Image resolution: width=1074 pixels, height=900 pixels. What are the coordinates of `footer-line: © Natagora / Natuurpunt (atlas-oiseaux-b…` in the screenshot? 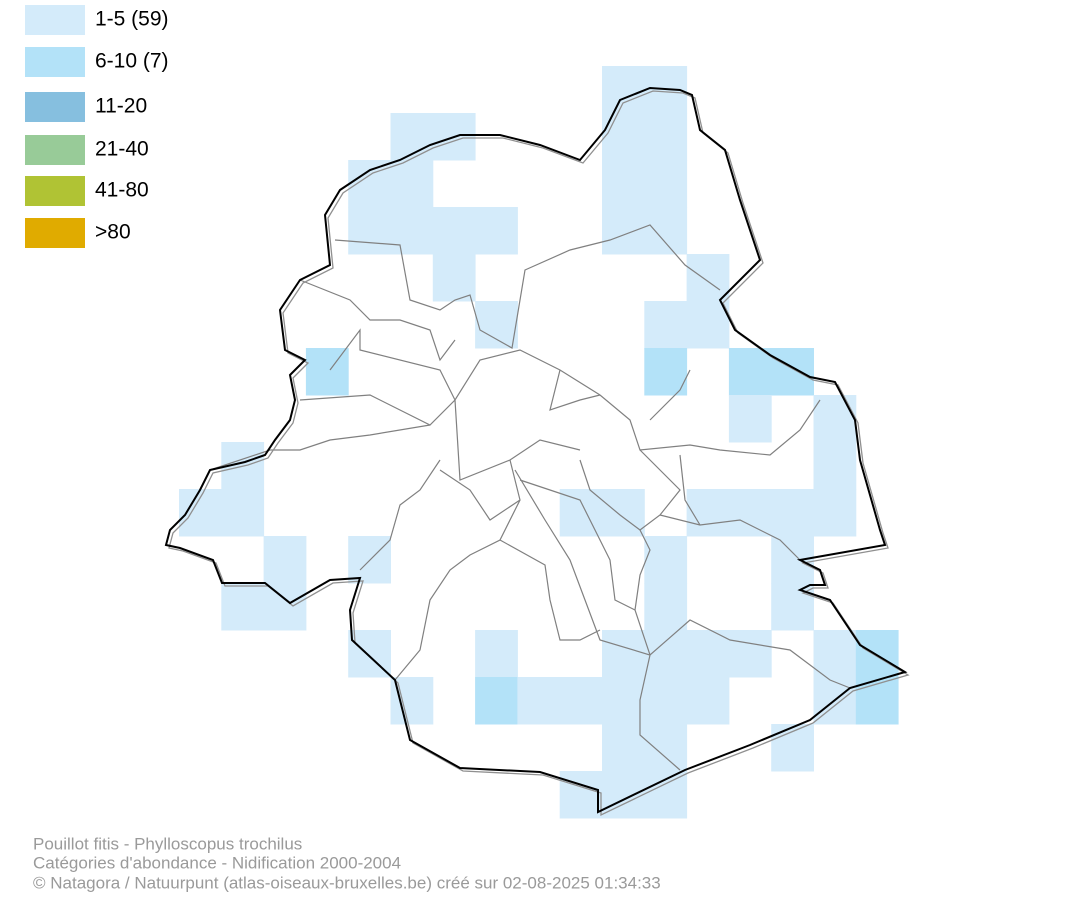 It's located at (347, 882).